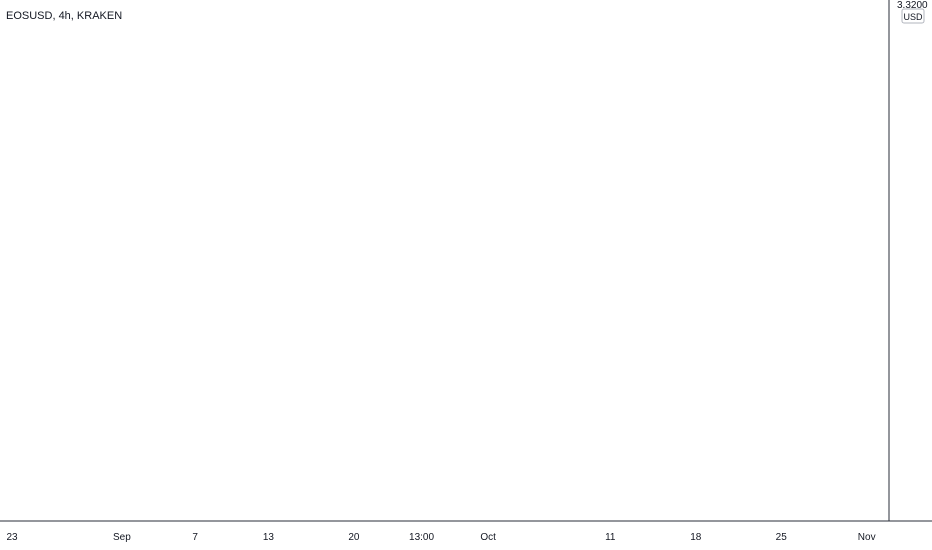  Describe the element at coordinates (867, 537) in the screenshot. I see `x-tick-label: Nov` at that location.